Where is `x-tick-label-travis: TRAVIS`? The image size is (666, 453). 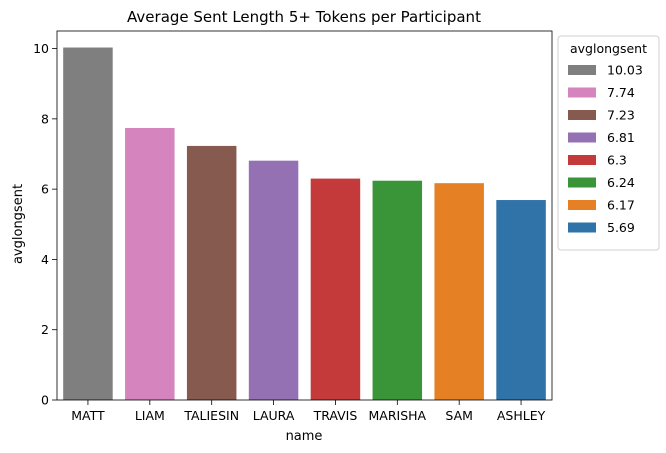
x-tick-label-travis: TRAVIS is located at coordinates (335, 415).